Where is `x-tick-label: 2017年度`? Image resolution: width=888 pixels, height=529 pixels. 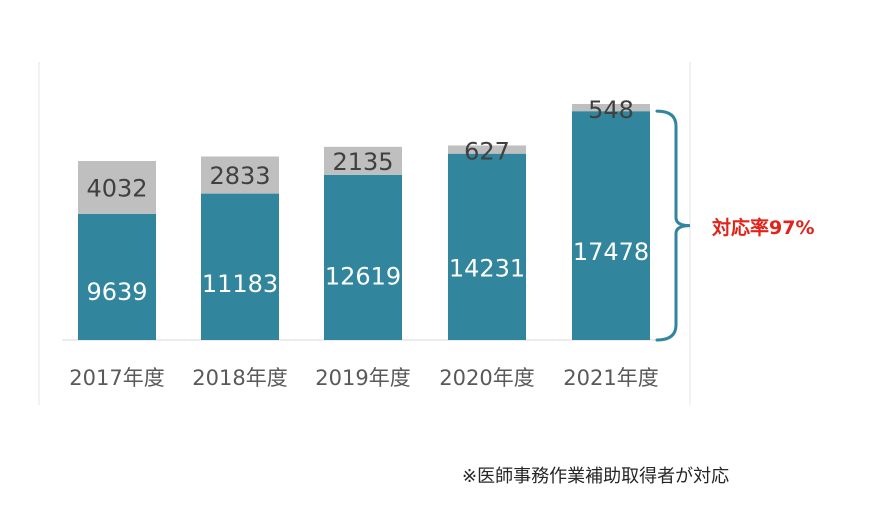 x-tick-label: 2017年度 is located at coordinates (116, 378).